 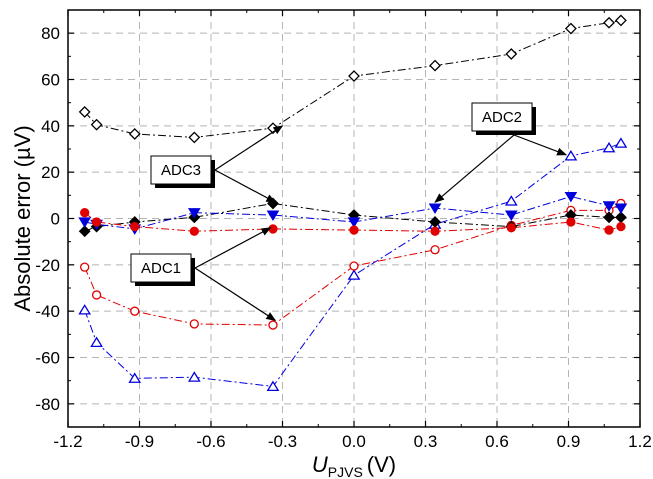 What do you see at coordinates (282, 441) in the screenshot?
I see `x-tick-label: -0.3` at bounding box center [282, 441].